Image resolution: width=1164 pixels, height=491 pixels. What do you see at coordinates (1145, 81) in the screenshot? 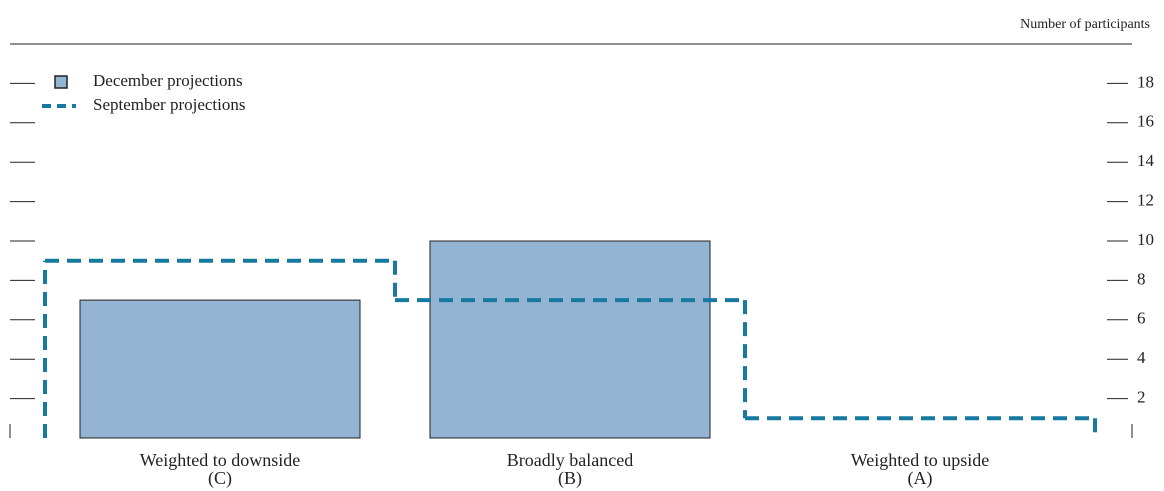
I see `y-tick-label: 18` at bounding box center [1145, 81].